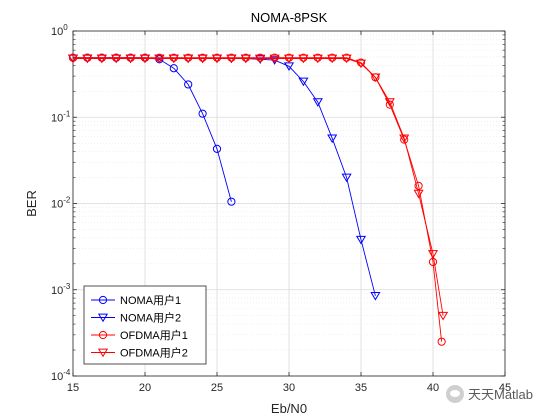 The width and height of the screenshot is (560, 420). Describe the element at coordinates (150, 300) in the screenshot. I see `legend-label: NOMA用户1` at that location.